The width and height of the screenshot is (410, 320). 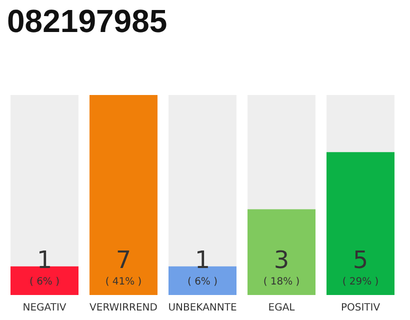 What do you see at coordinates (360, 308) in the screenshot?
I see `x-tick-label: POSITIV` at bounding box center [360, 308].